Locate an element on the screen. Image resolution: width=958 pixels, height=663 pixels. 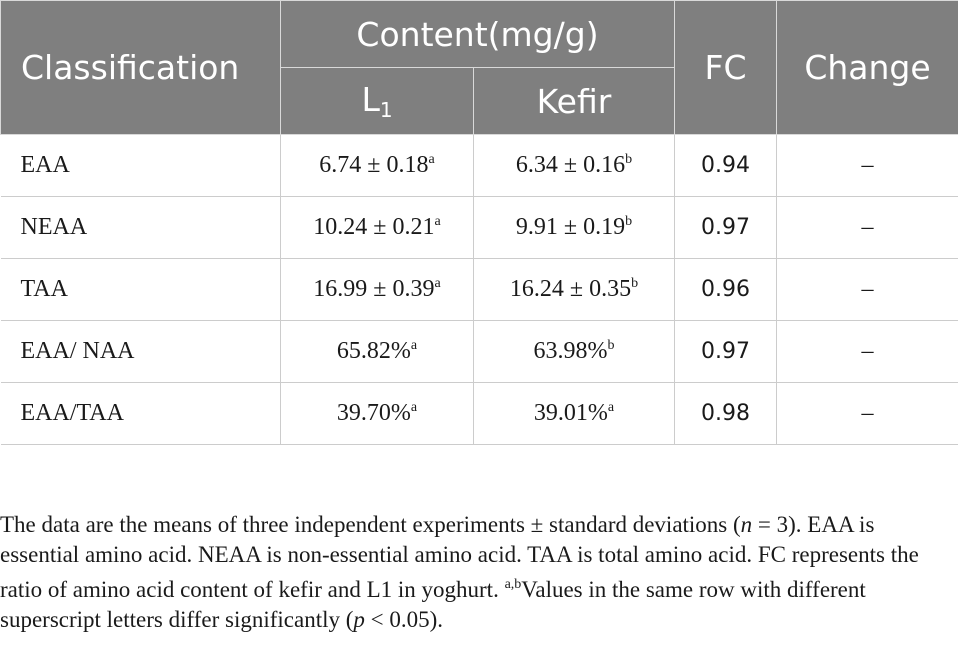
header-kefir: Kefir is located at coordinates (574, 101).